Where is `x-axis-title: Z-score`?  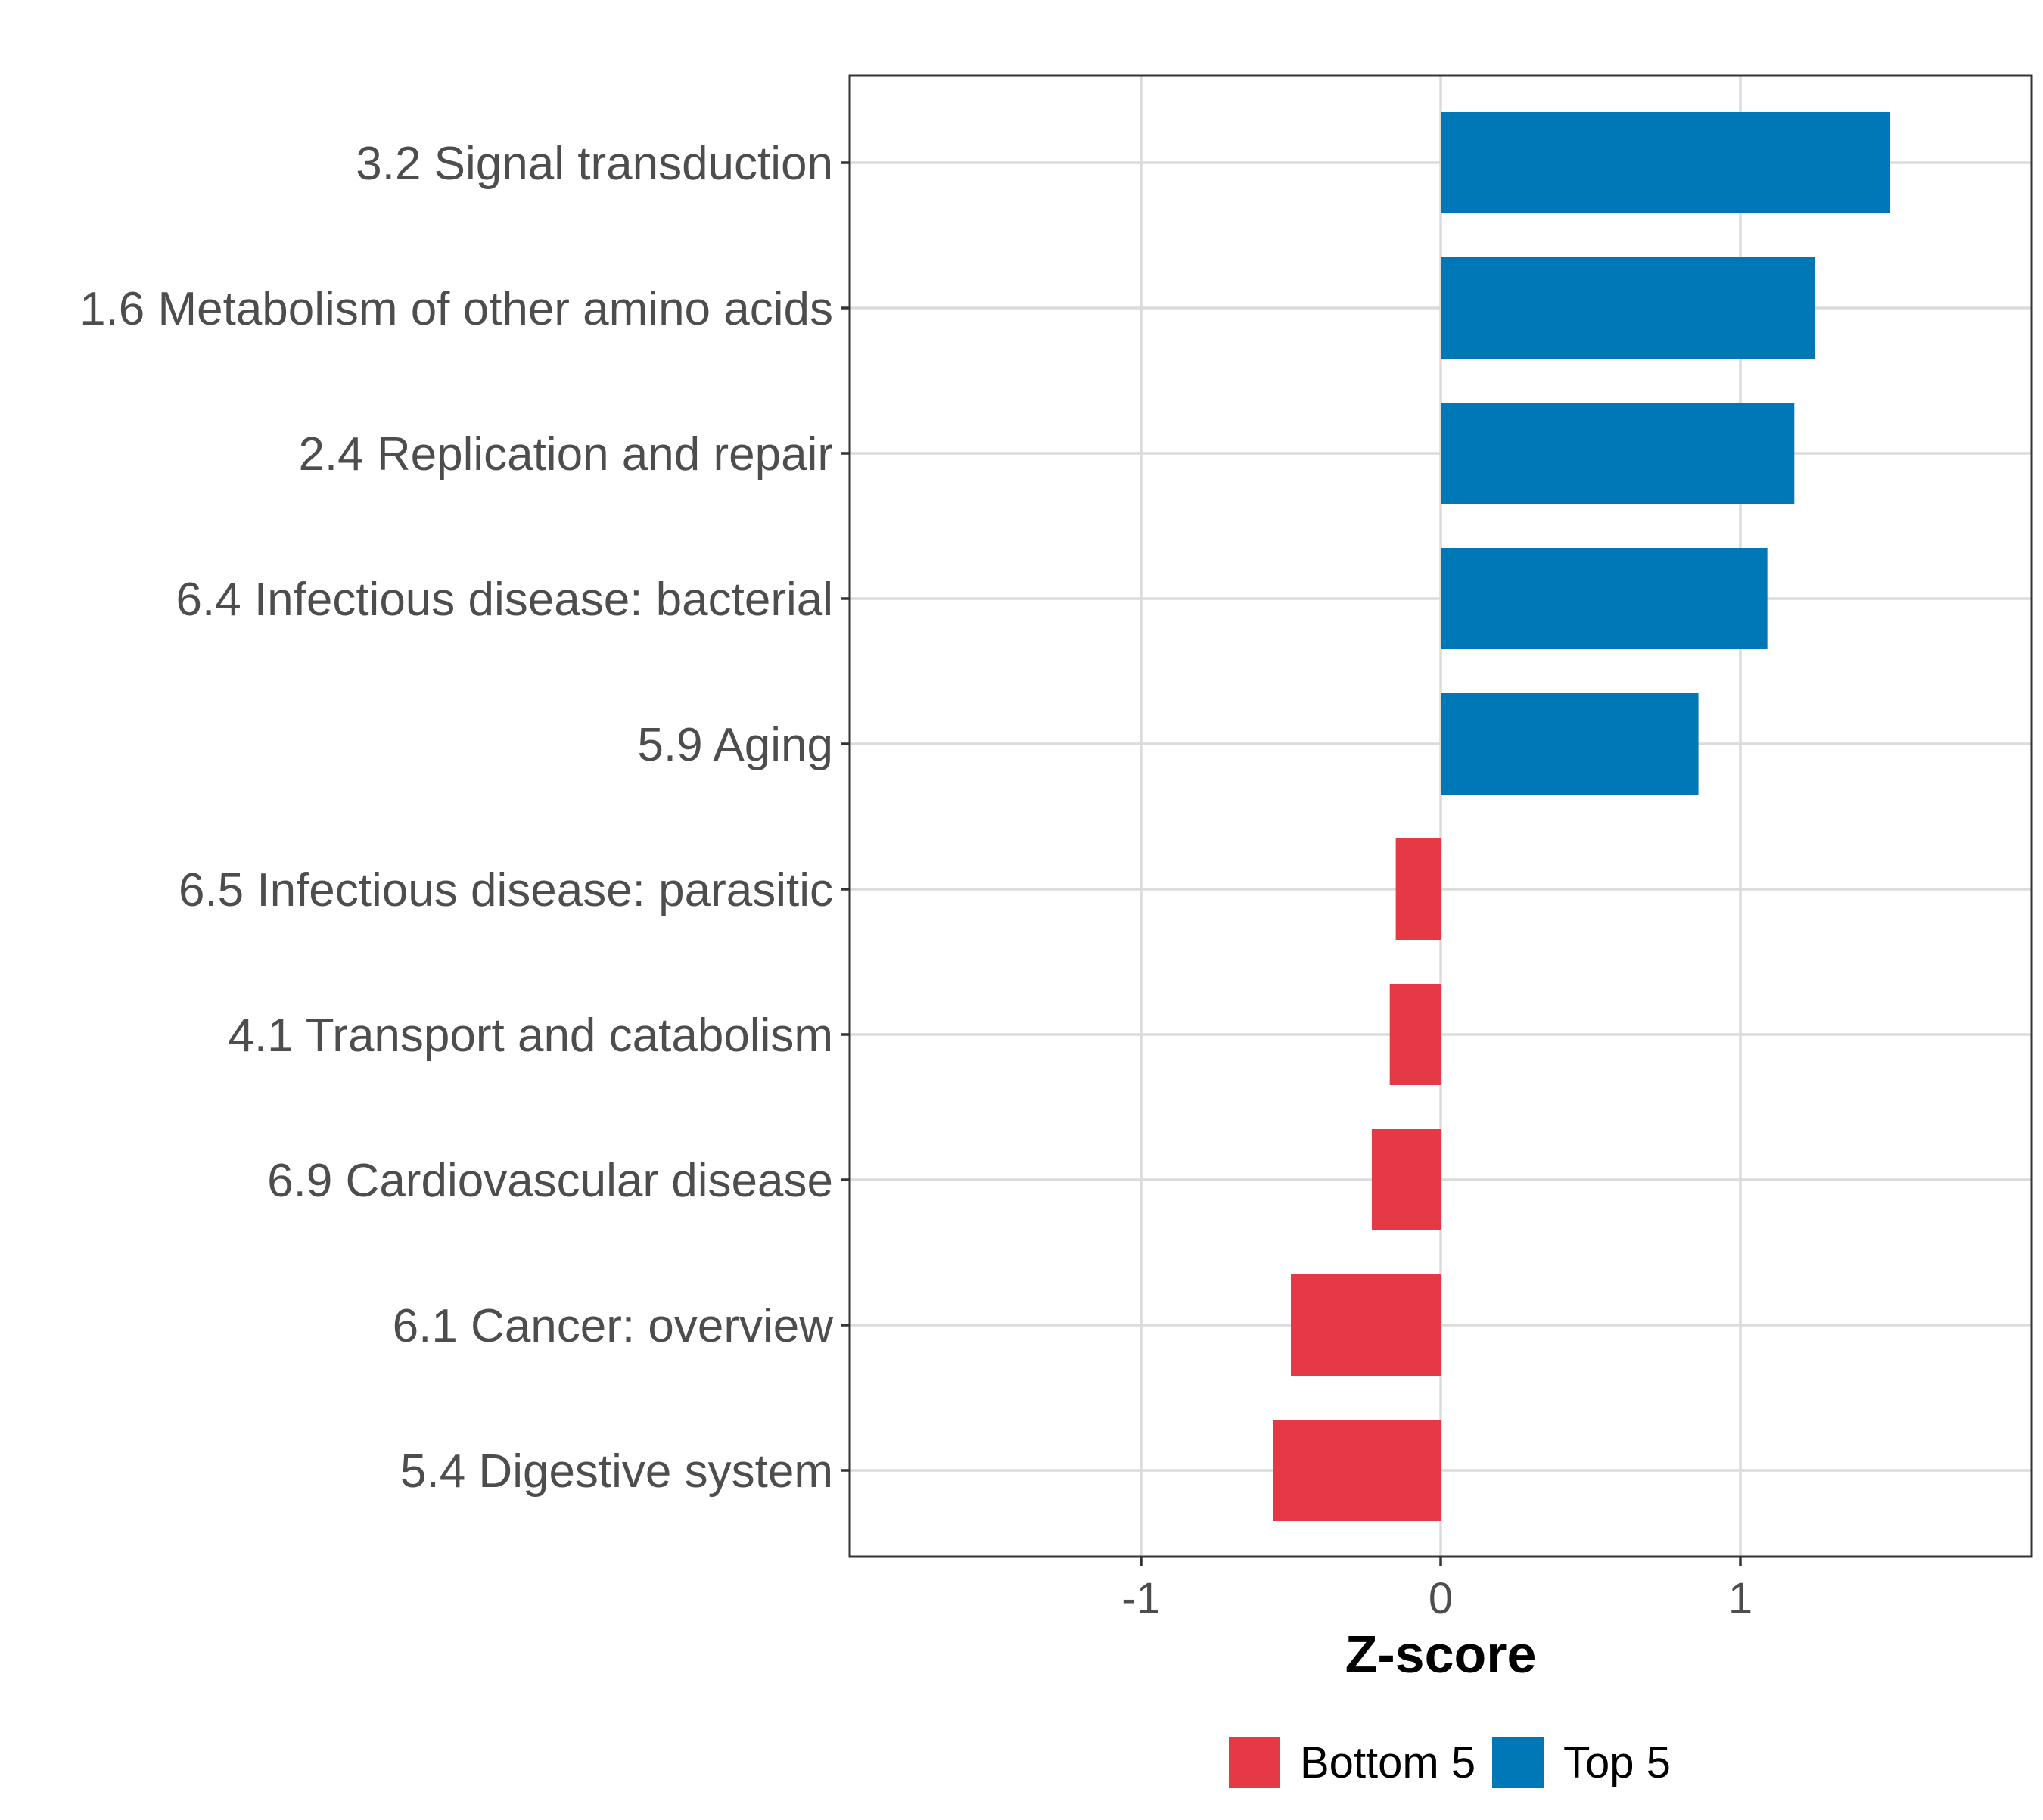 x-axis-title: Z-score is located at coordinates (1441, 1655).